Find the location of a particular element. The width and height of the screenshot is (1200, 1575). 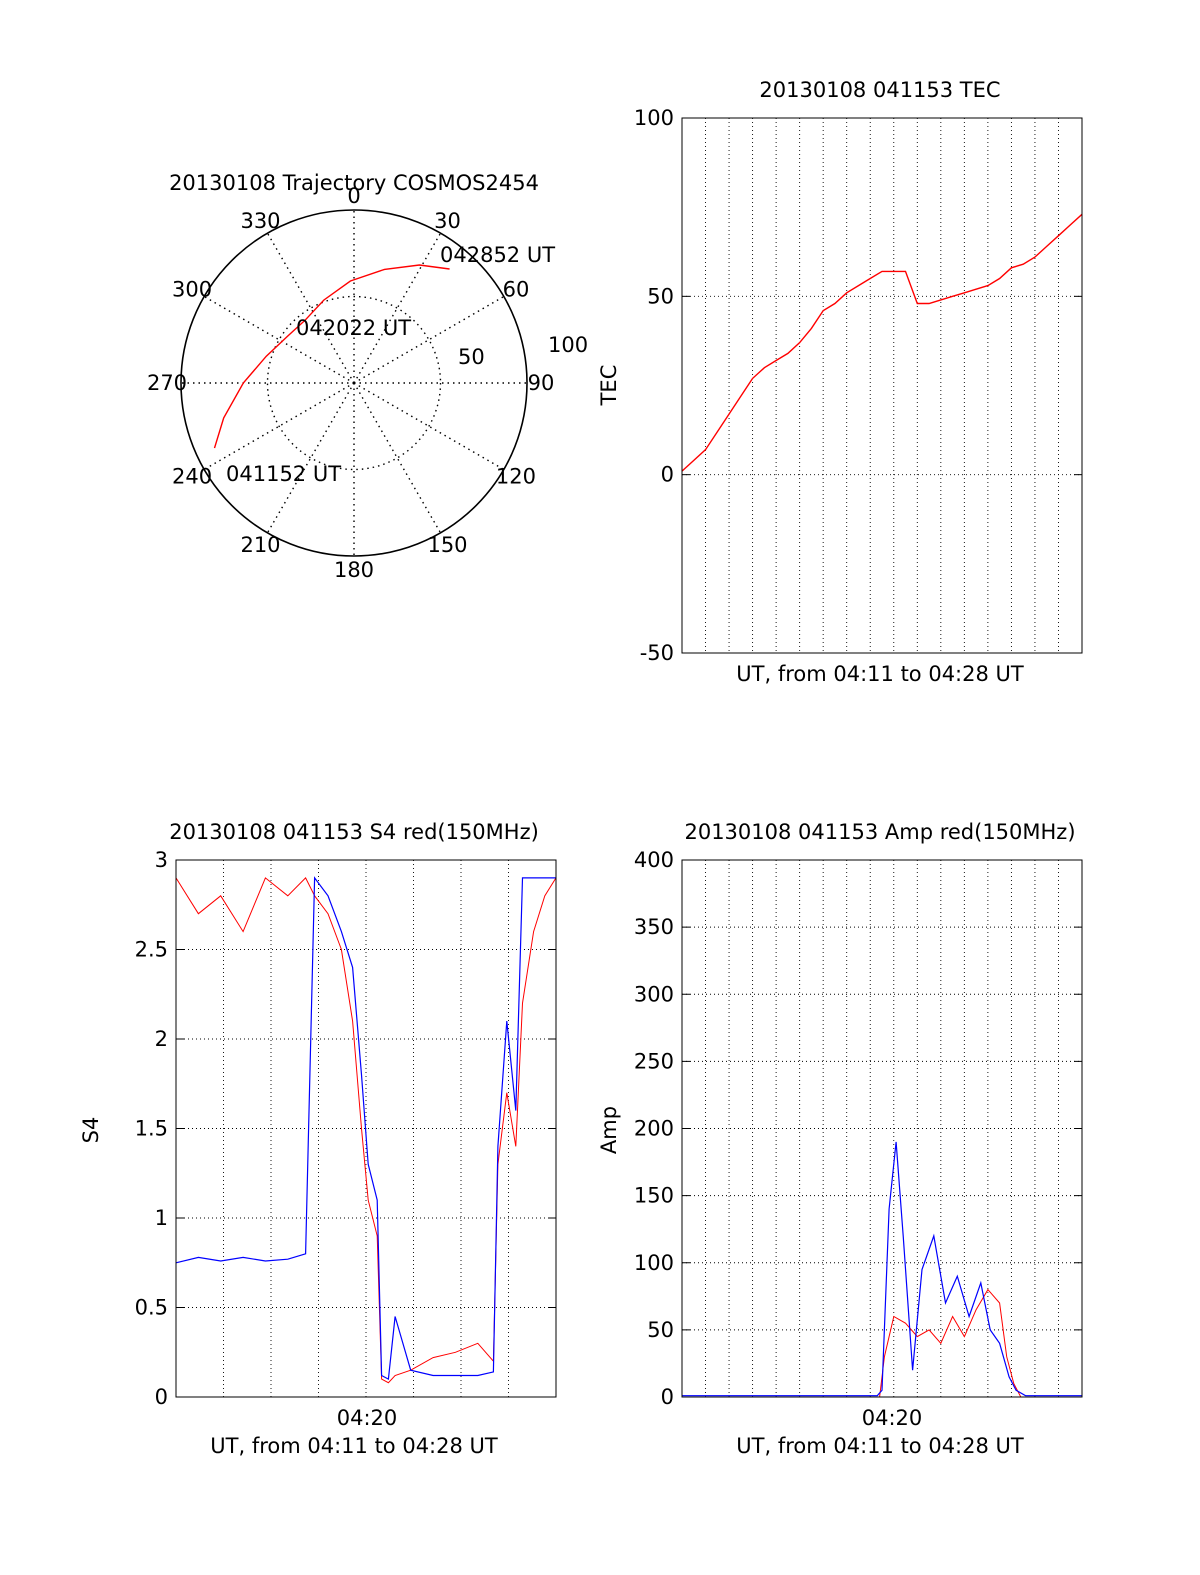

tec-grid is located at coordinates (882, 385).